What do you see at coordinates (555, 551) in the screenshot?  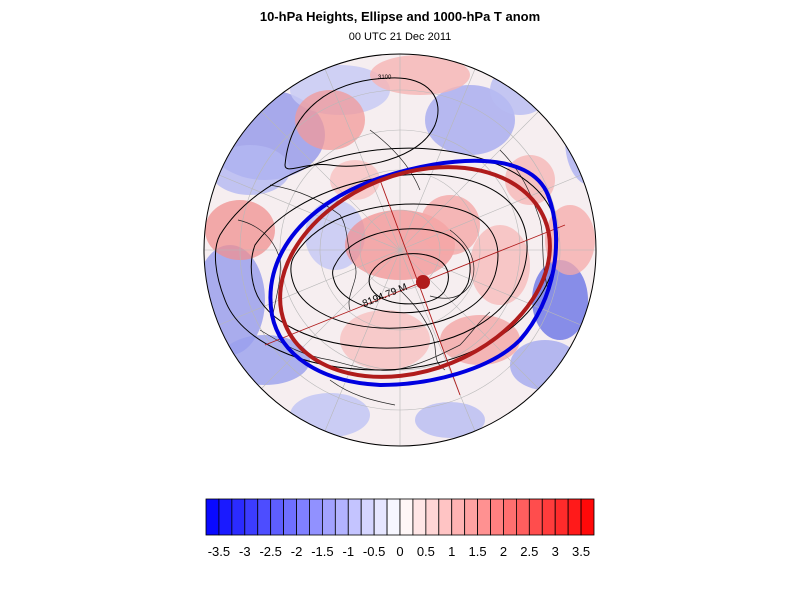 I see `colorbar-tick-label: 3` at bounding box center [555, 551].